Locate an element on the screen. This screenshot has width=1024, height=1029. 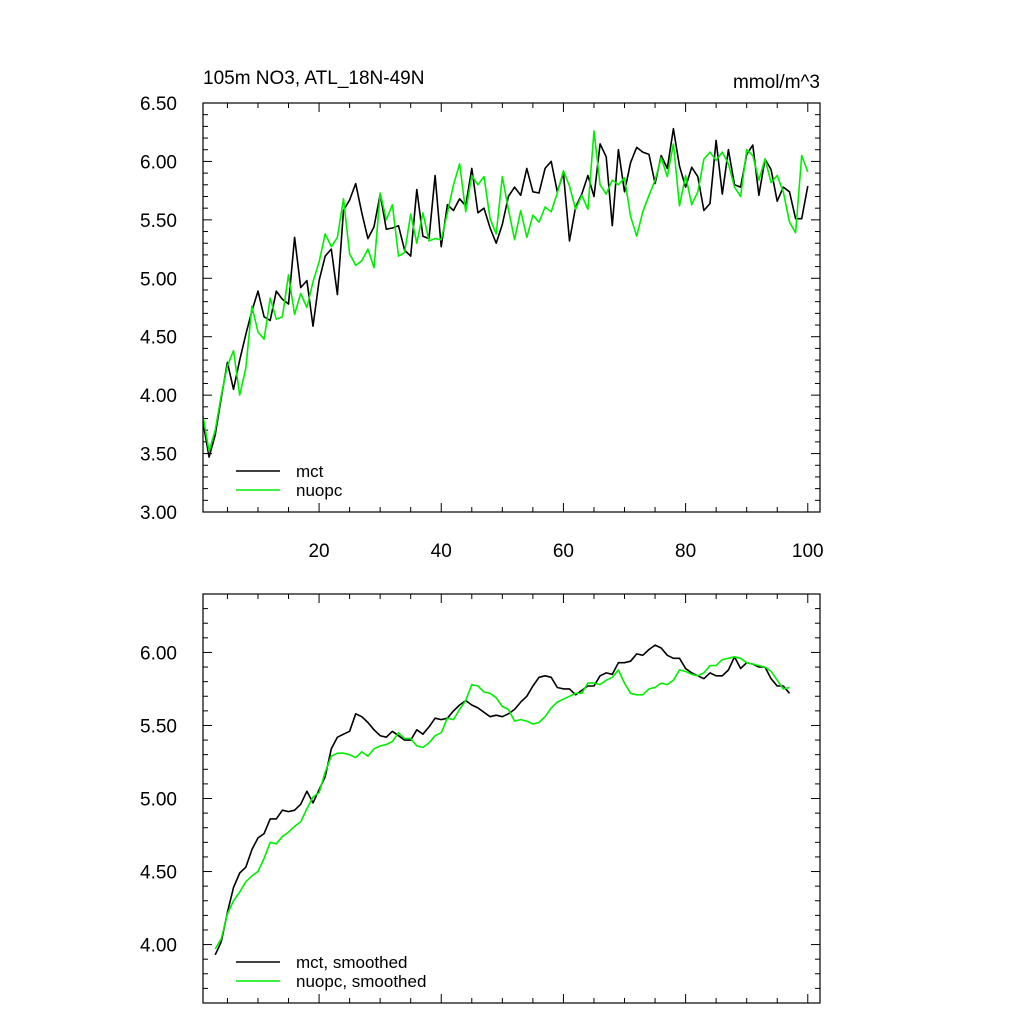
bottom-legend: mct, smoothed nuopc, smoothed is located at coordinates (331, 972).